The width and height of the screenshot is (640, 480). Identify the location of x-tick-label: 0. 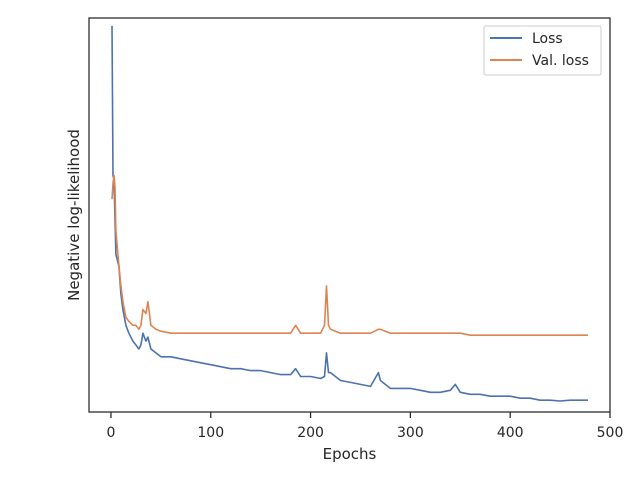
(110, 433).